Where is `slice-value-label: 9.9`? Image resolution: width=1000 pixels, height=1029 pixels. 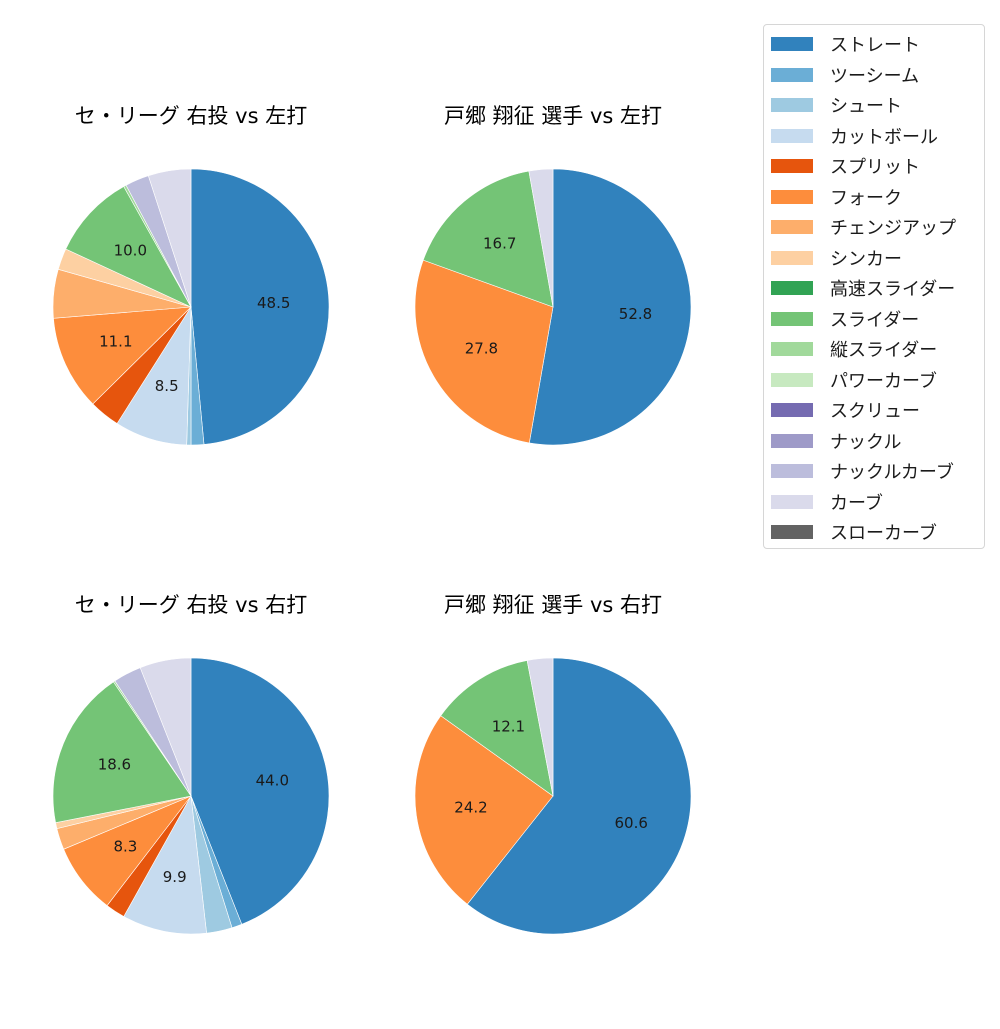 slice-value-label: 9.9 is located at coordinates (175, 877).